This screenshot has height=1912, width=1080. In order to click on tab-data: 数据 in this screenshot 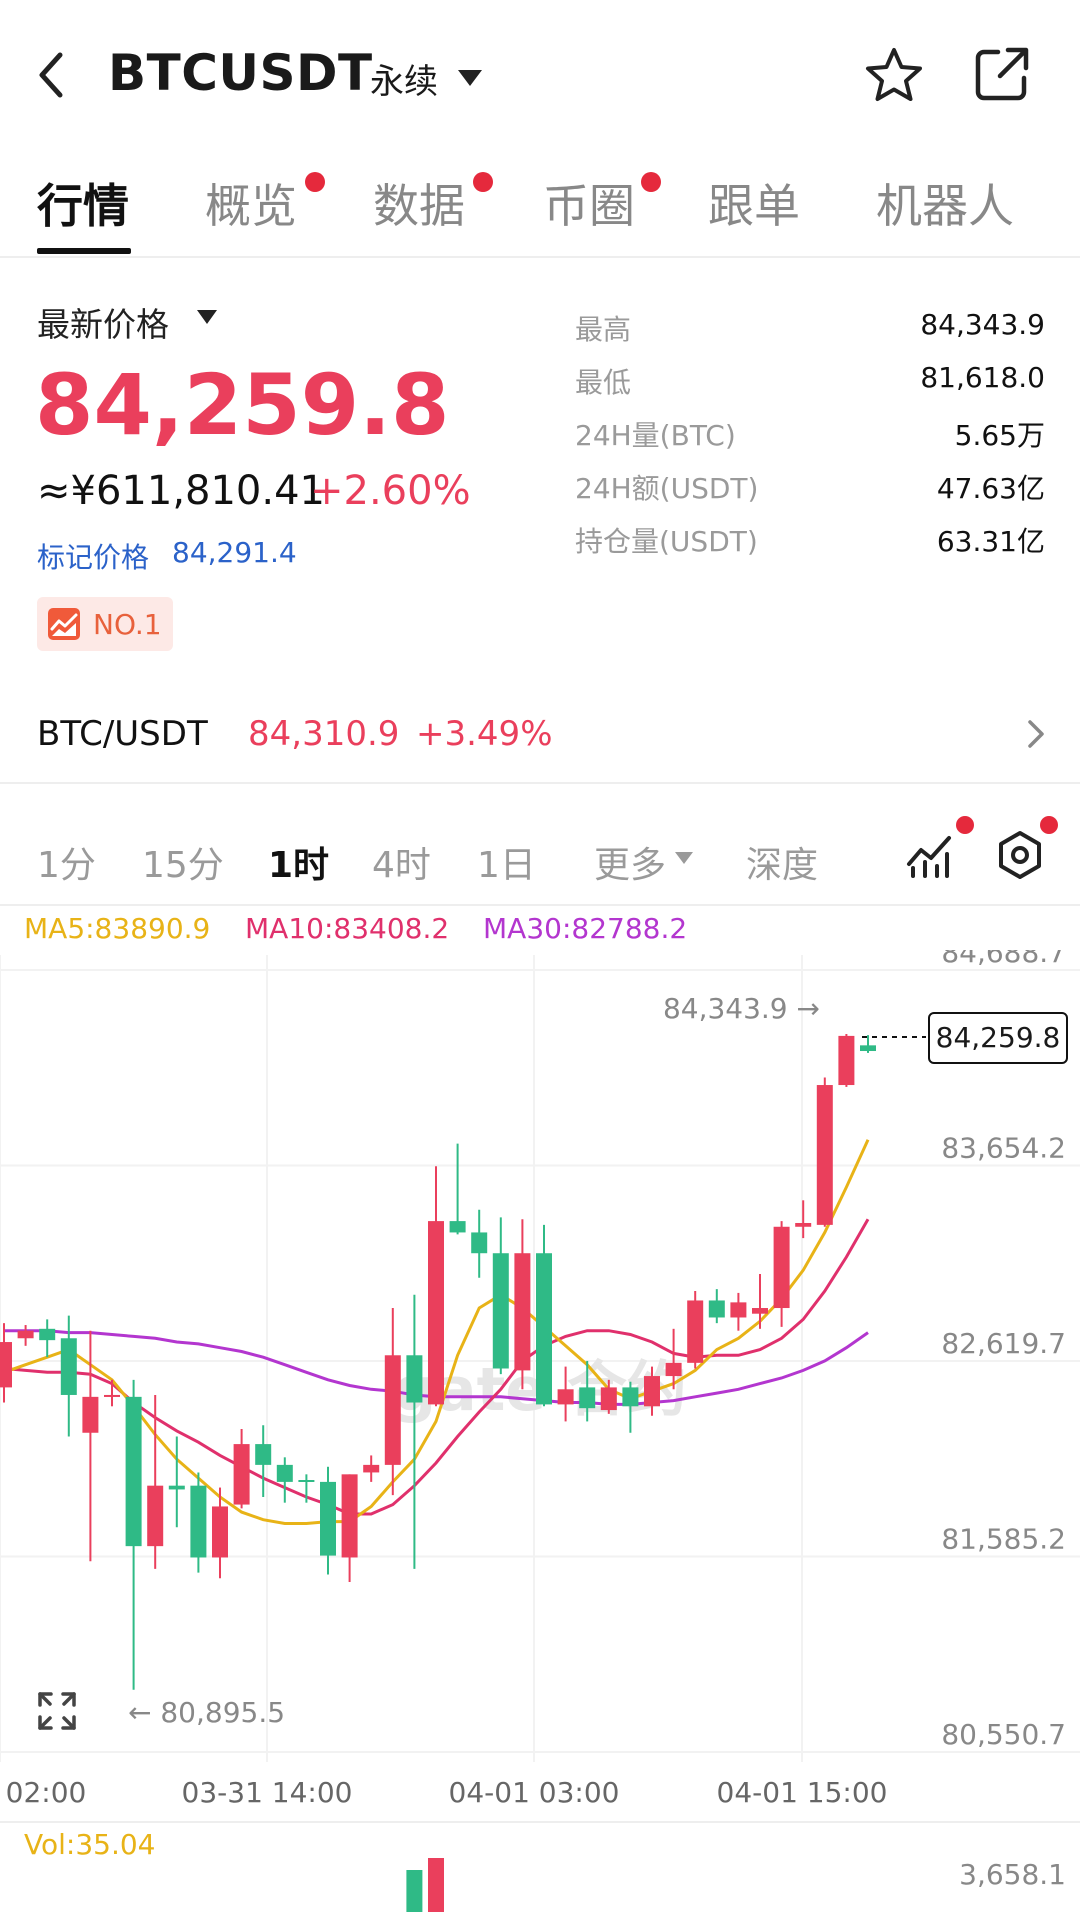, I will do `click(419, 206)`.